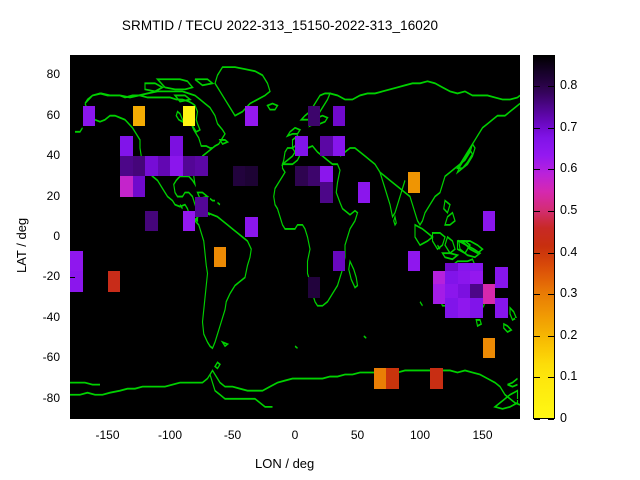  Describe the element at coordinates (56, 236) in the screenshot. I see `y-tick-label: 0` at that location.